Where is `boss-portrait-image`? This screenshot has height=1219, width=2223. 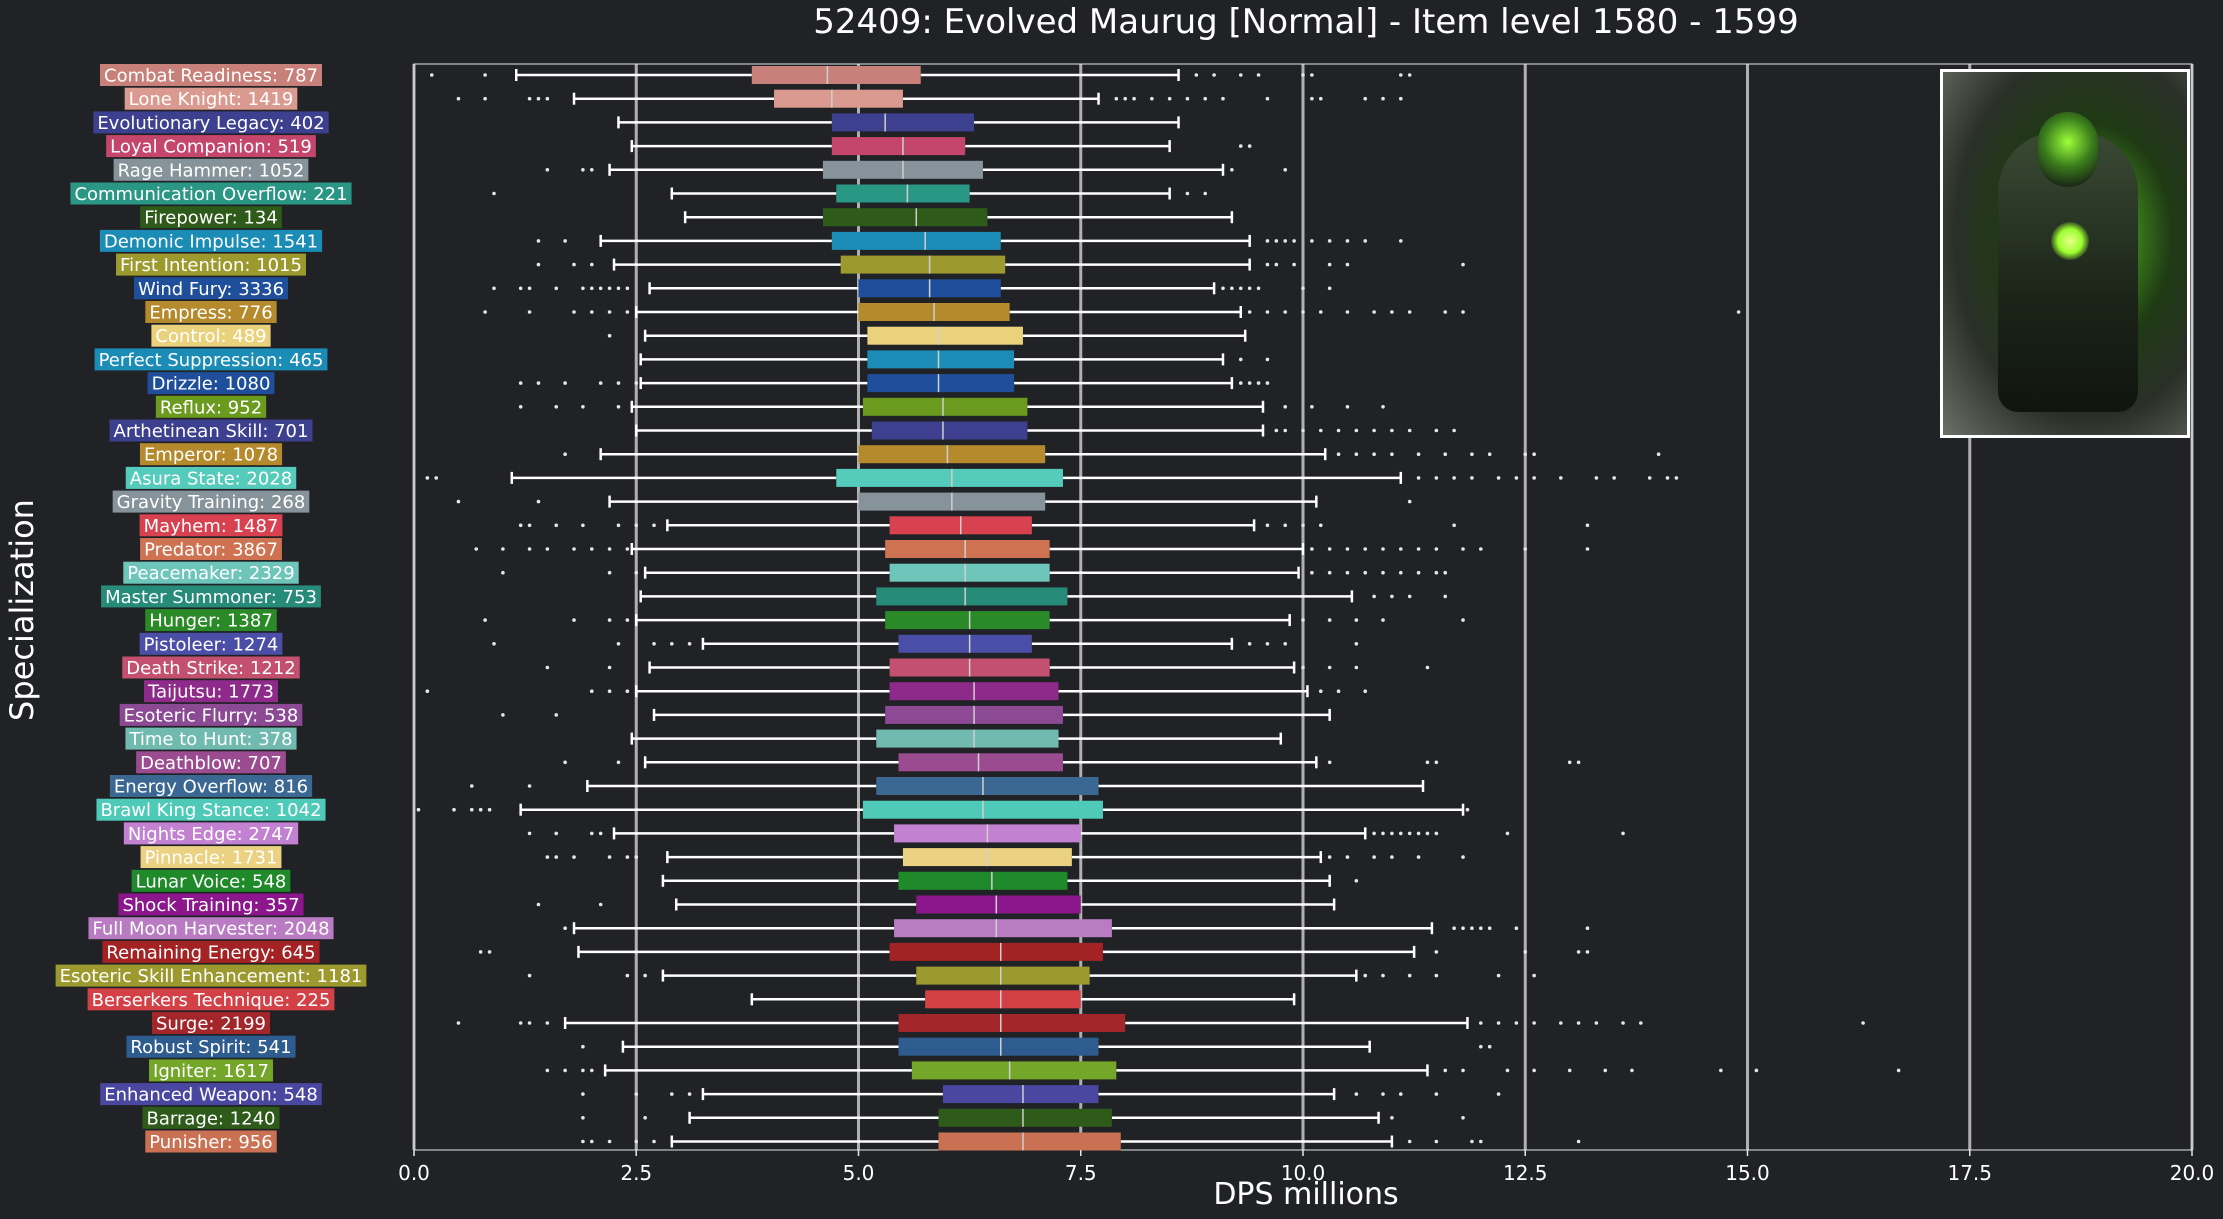
boss-portrait-image is located at coordinates (2065, 253).